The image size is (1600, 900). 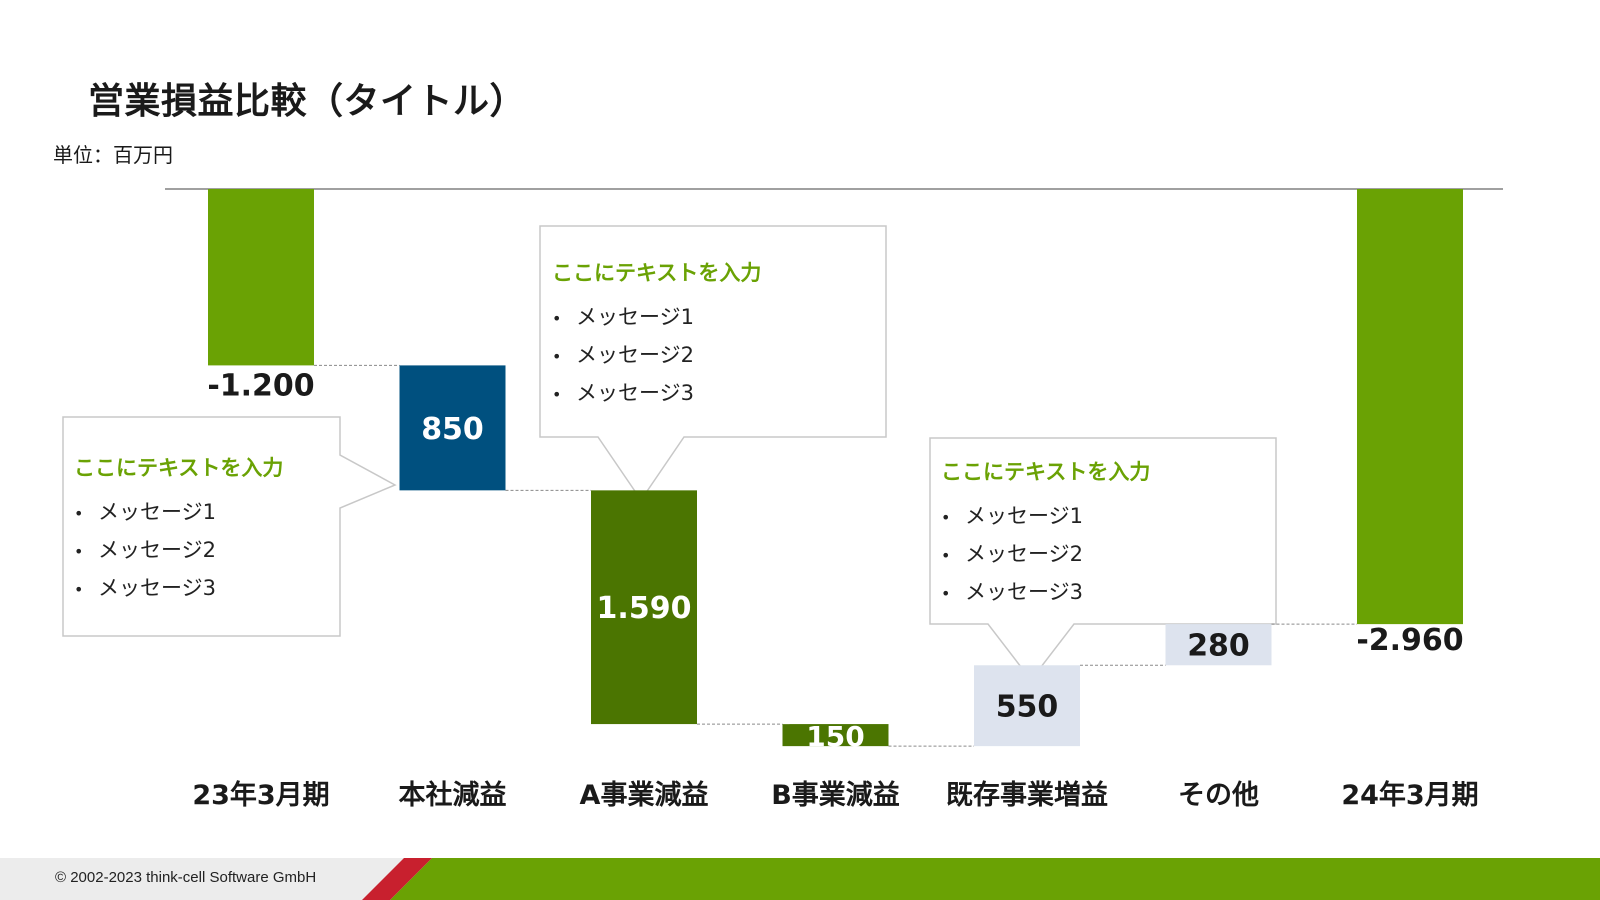 What do you see at coordinates (1218, 795) in the screenshot?
I see `category-label: その他` at bounding box center [1218, 795].